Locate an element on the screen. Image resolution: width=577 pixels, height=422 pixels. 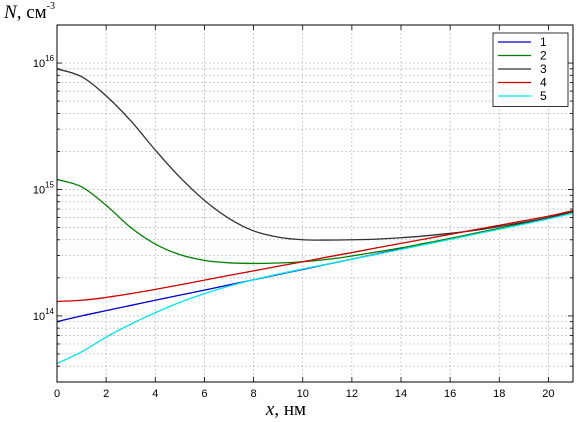
legend-label-5: 5 is located at coordinates (543, 96).